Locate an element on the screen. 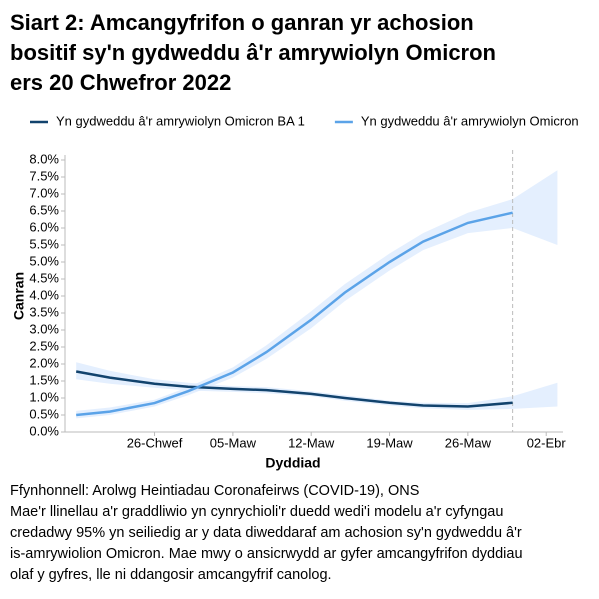  series-line is located at coordinates (294, 389).